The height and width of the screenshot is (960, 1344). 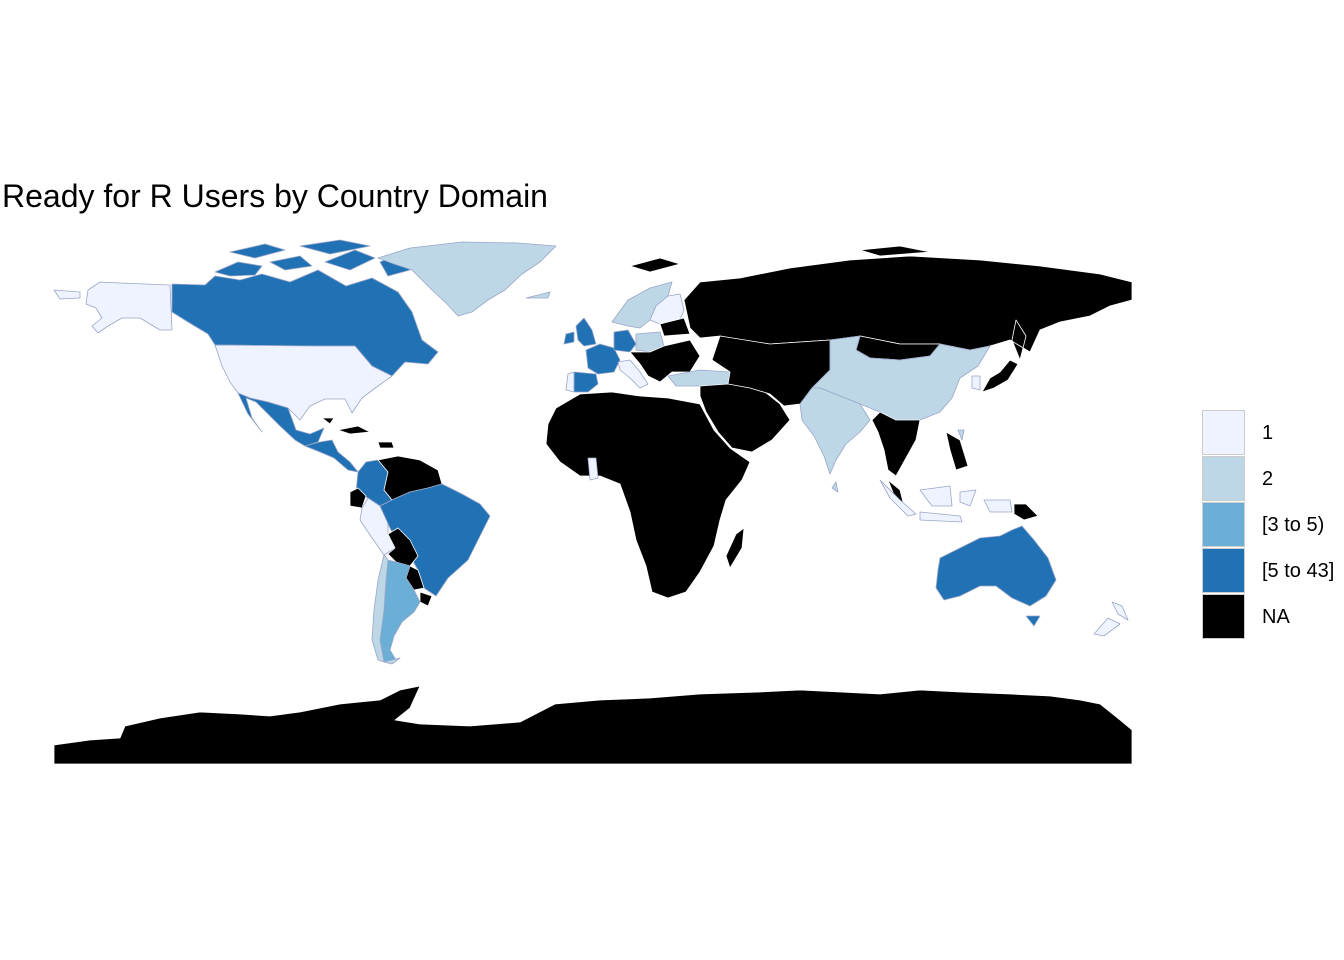 What do you see at coordinates (625, 341) in the screenshot?
I see `region-germany` at bounding box center [625, 341].